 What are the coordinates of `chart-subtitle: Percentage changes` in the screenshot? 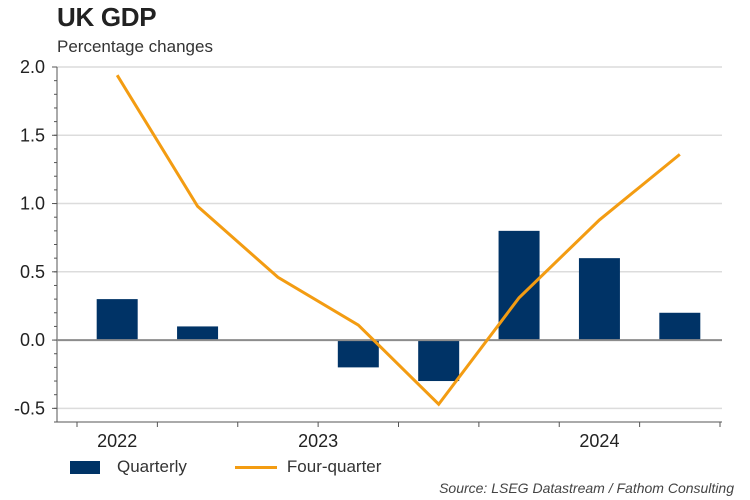 It's located at (135, 46).